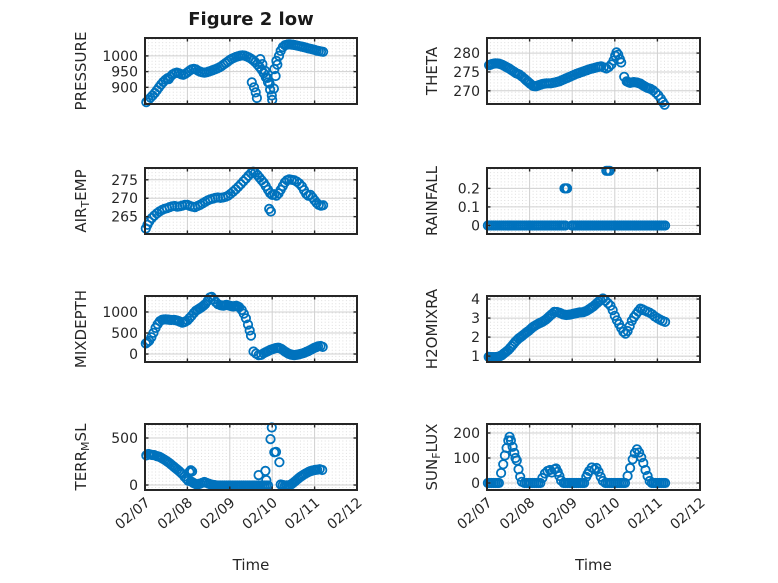 This screenshot has width=778, height=583. What do you see at coordinates (81, 329) in the screenshot?
I see `y-axis-label-mixdepth: MIXDEPTH` at bounding box center [81, 329].